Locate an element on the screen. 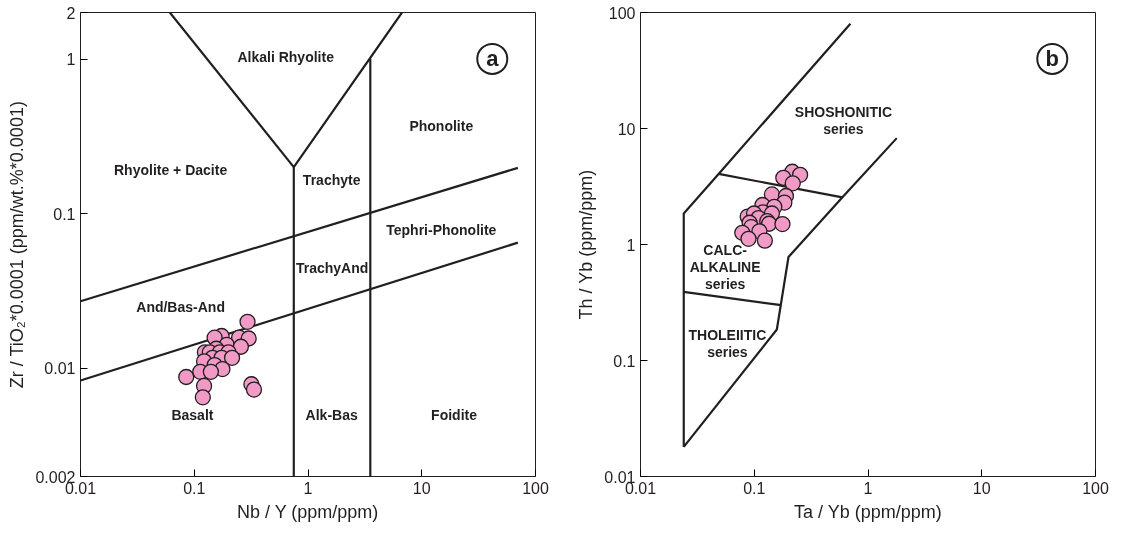  annotation: Phonolite is located at coordinates (441, 126).